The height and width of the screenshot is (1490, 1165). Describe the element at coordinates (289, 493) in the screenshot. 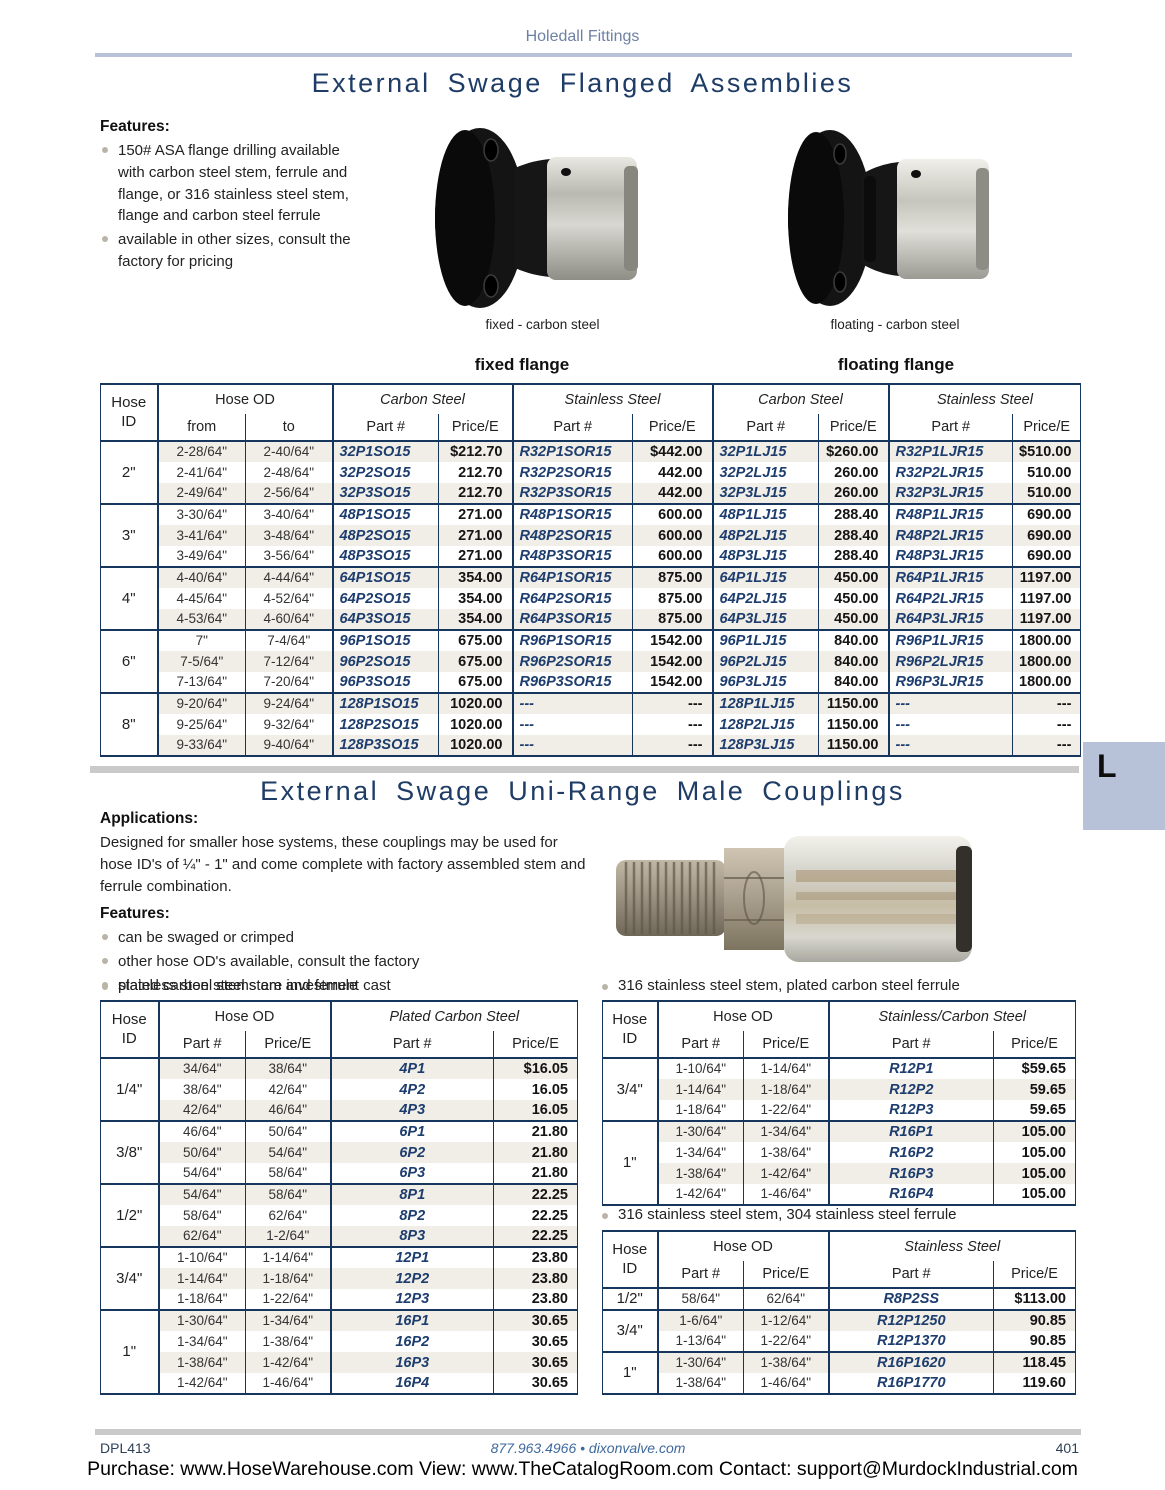

I see `od-to-cell: 2-56/64"` at that location.